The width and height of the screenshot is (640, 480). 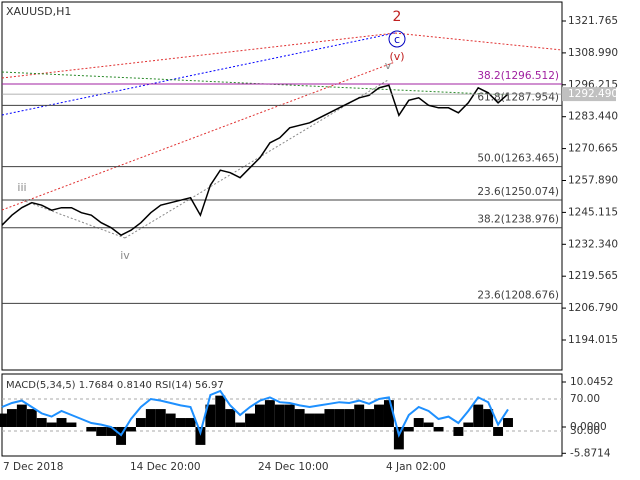 I want to click on y-tick-label: 1245.115, so click(x=593, y=212).